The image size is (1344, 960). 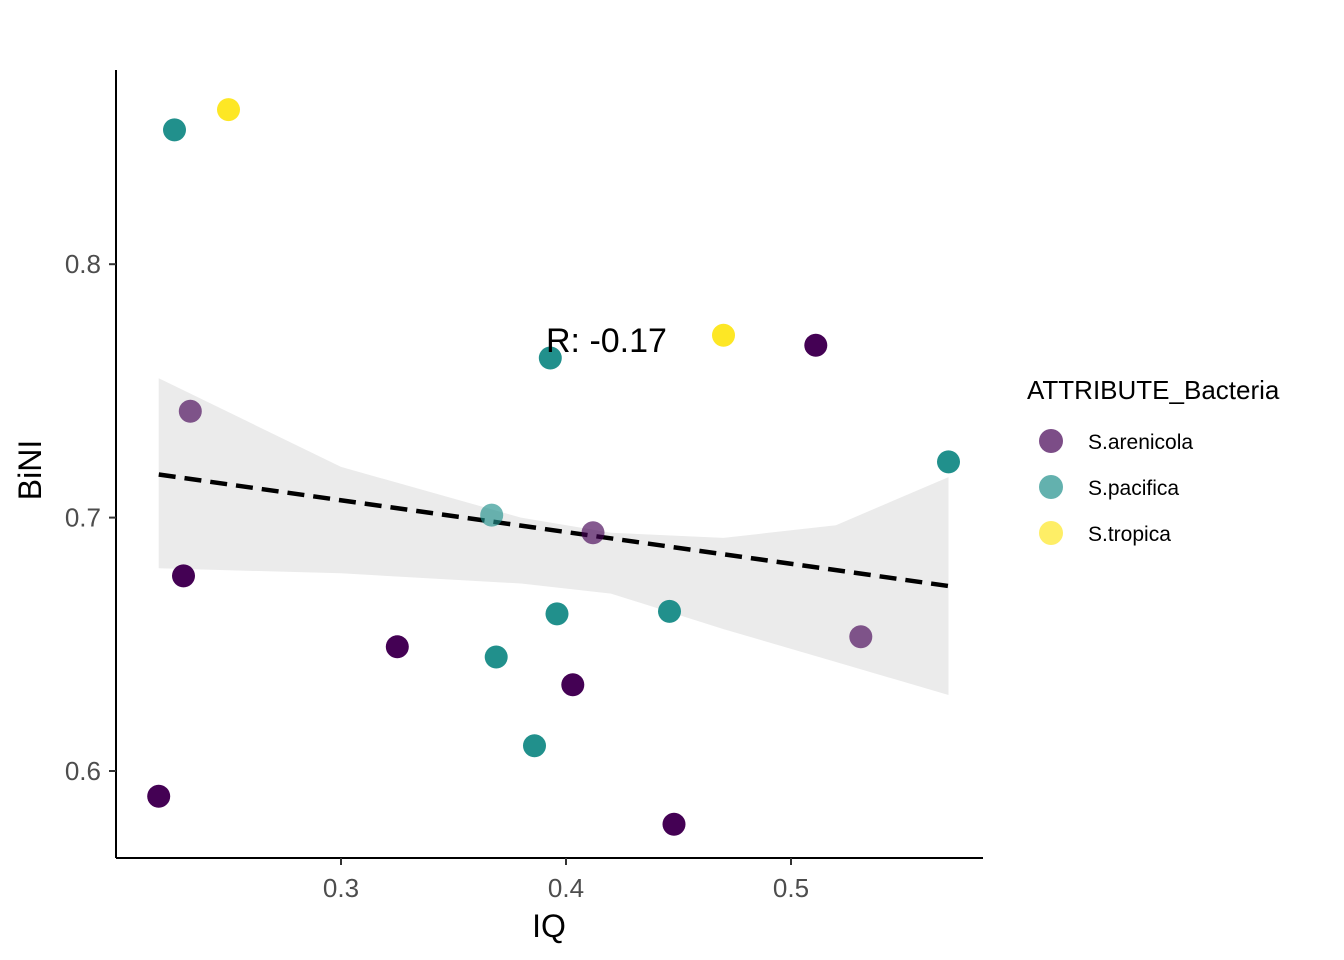 What do you see at coordinates (549, 926) in the screenshot?
I see `x-axis-title: IQ` at bounding box center [549, 926].